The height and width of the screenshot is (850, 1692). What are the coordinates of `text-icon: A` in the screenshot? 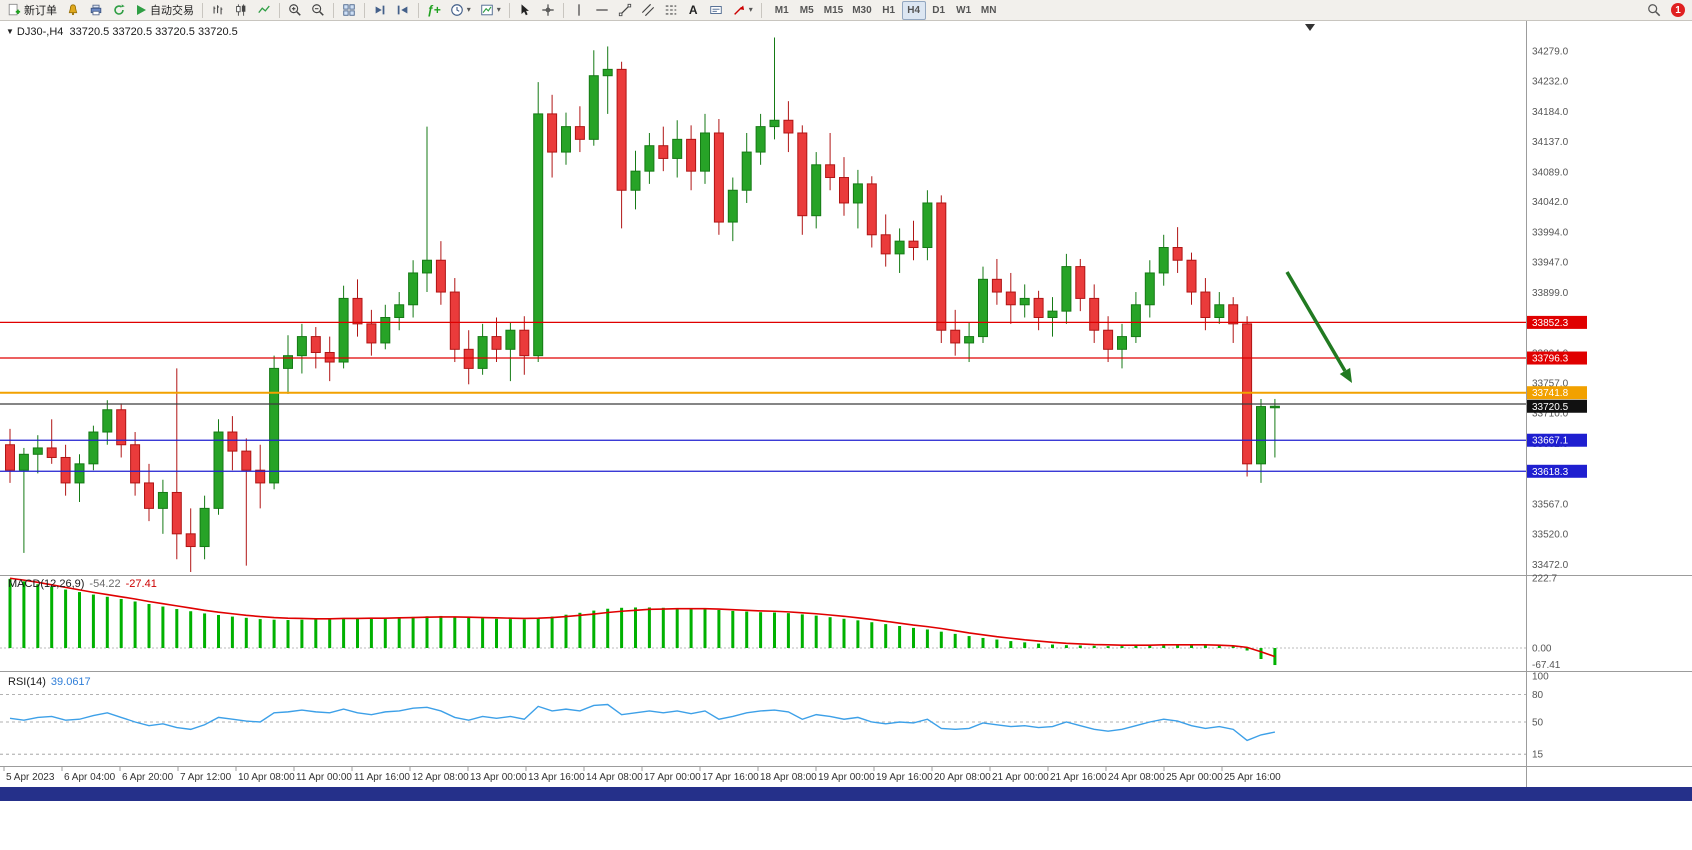 It's located at (693, 10).